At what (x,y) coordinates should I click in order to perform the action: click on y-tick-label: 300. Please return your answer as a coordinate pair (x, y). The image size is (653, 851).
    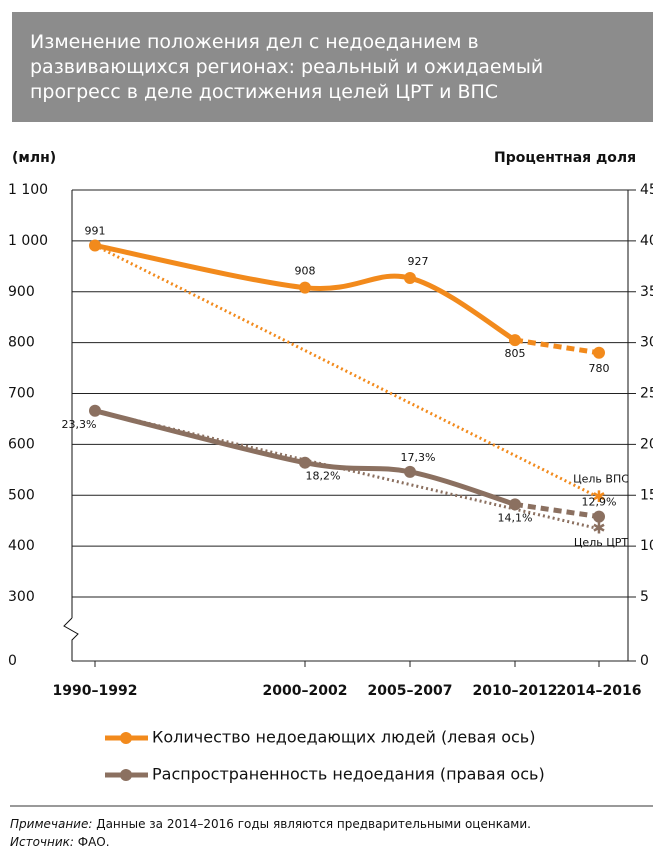
    Looking at the image, I should click on (21, 597).